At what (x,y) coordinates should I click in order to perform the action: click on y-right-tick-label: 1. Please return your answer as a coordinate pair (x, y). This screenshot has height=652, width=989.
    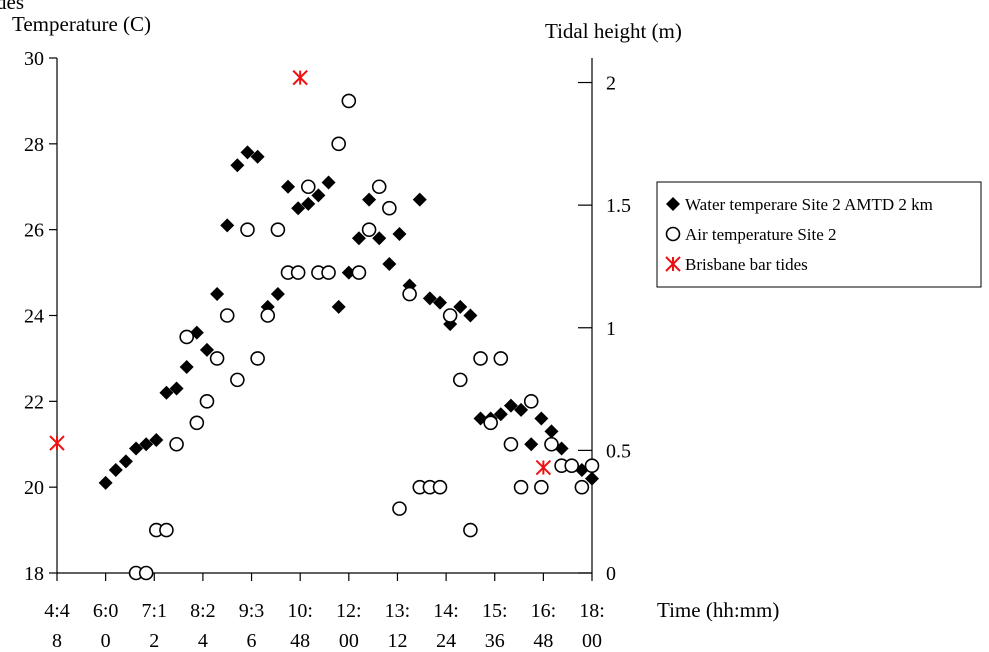
    Looking at the image, I should click on (611, 329).